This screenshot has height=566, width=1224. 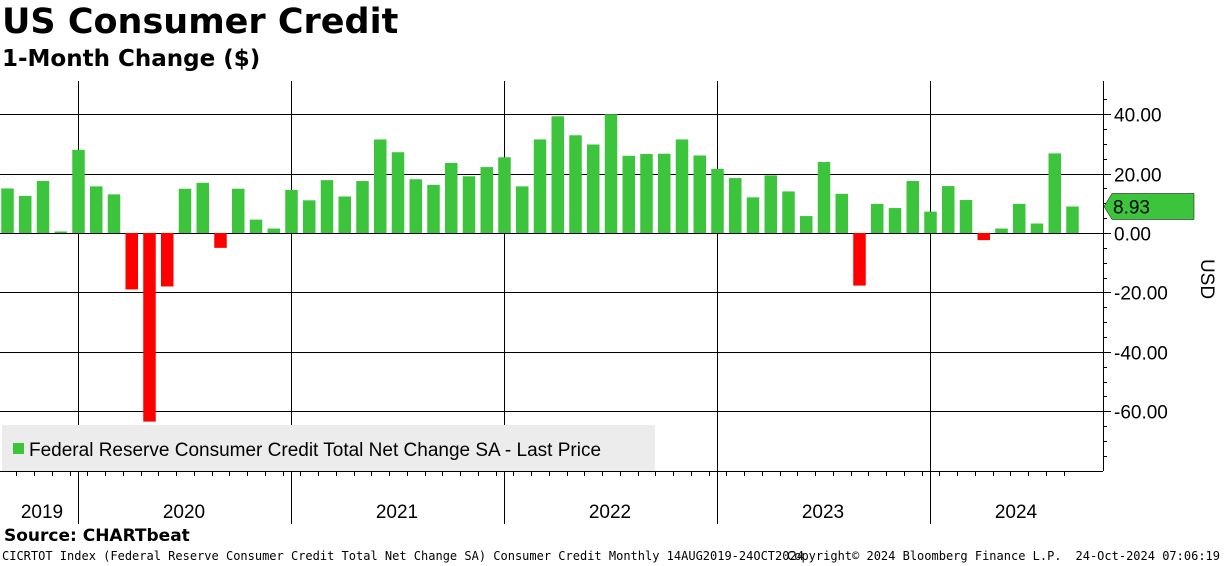 I want to click on axis-layer: 40.00 20.00 0.00 -20.00 -40.00 -60.00, so click(x=1135, y=276).